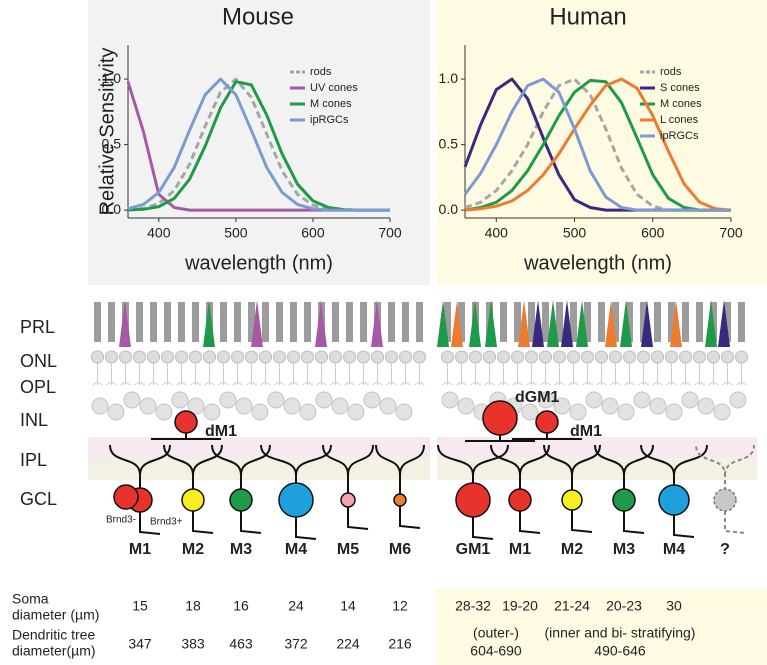  What do you see at coordinates (38, 361) in the screenshot?
I see `layer-label: ONL` at bounding box center [38, 361].